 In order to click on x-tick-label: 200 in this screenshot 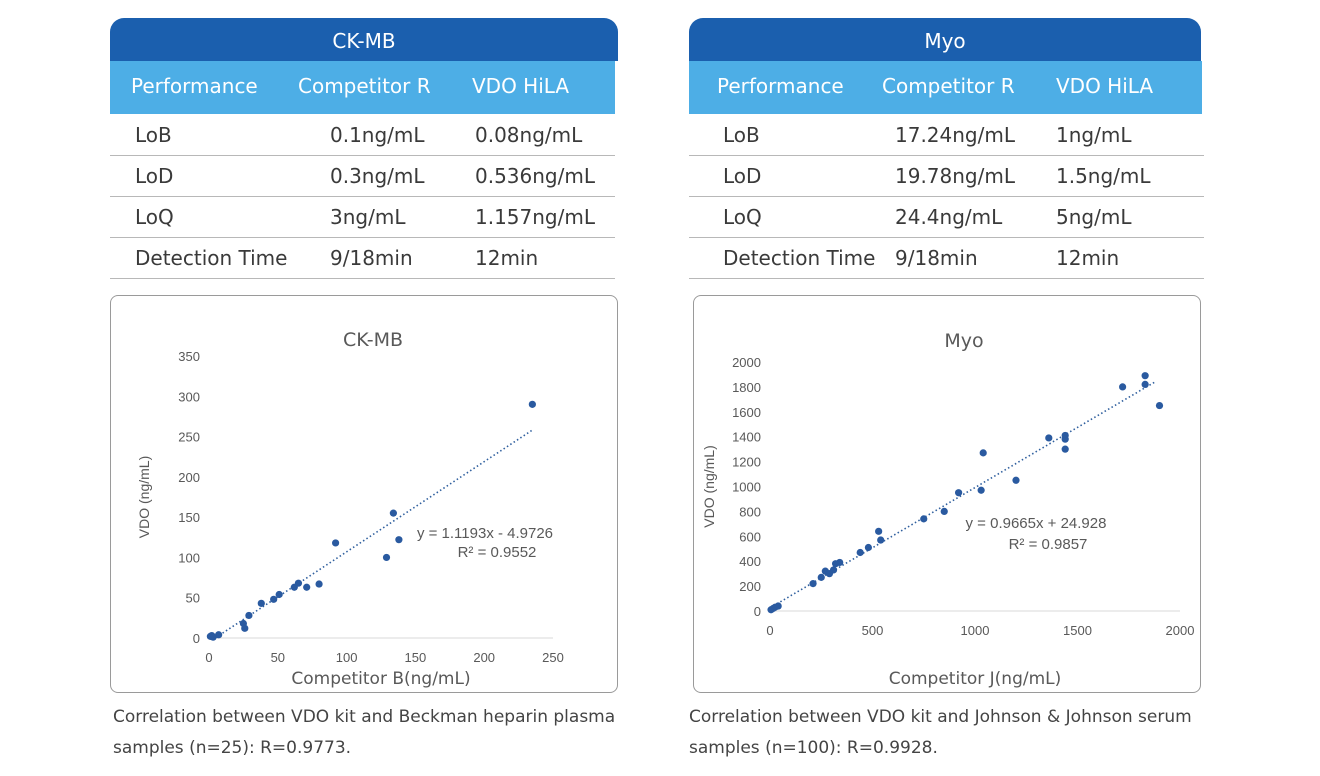, I will do `click(484, 657)`.